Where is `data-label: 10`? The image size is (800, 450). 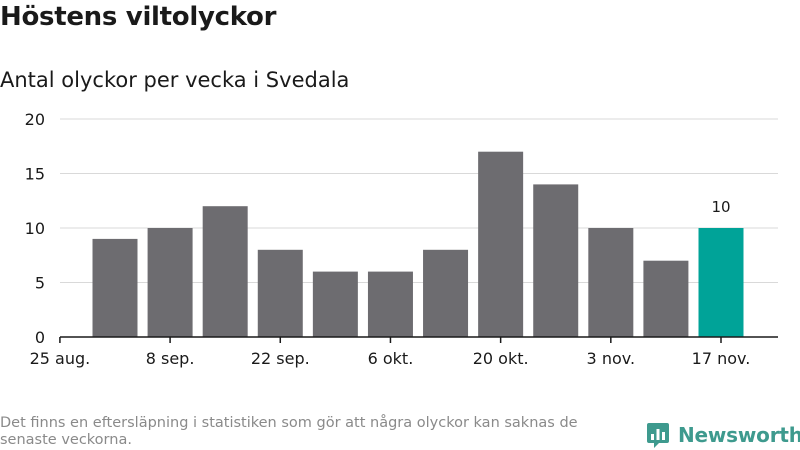 data-label: 10 is located at coordinates (720, 207).